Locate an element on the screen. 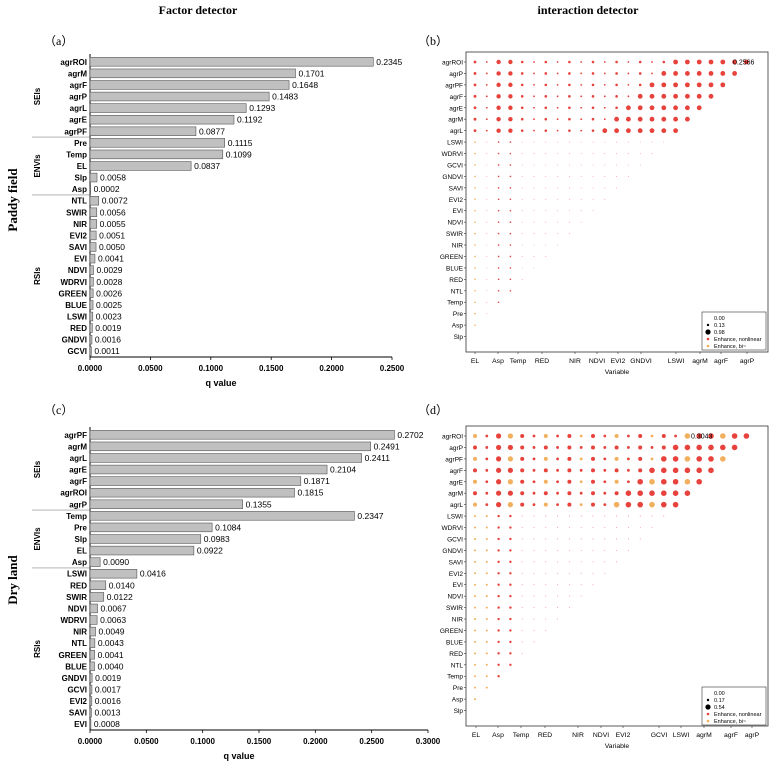 The height and width of the screenshot is (767, 777). legend-box is located at coordinates (734, 331).